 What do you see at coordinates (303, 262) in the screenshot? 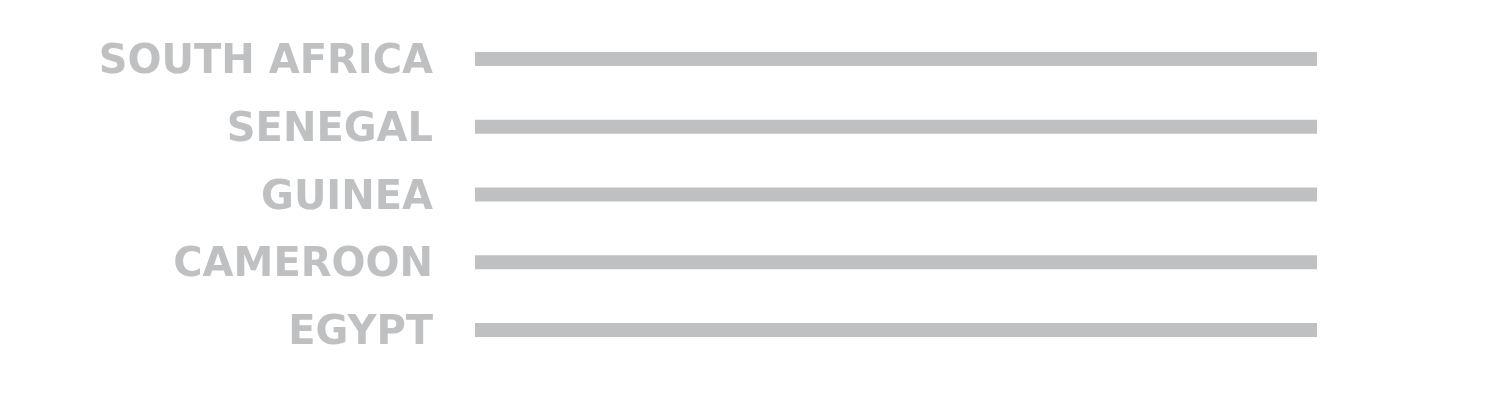
I see `y-tick-label: CAMEROON` at bounding box center [303, 262].